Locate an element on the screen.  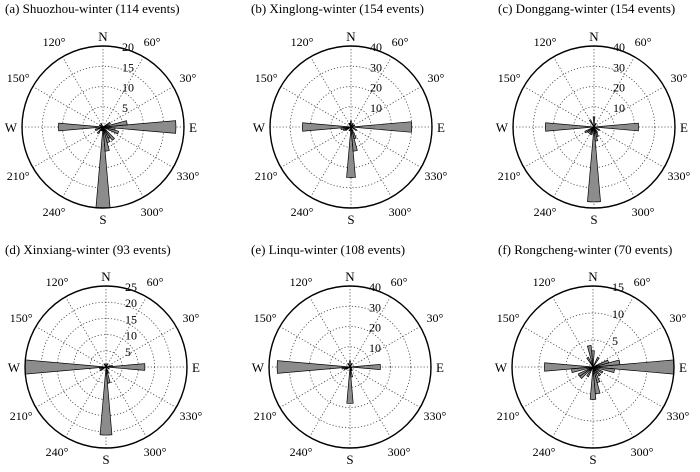
panel-title: (a) Shuozhou-winter (114 events) is located at coordinates (92, 8).